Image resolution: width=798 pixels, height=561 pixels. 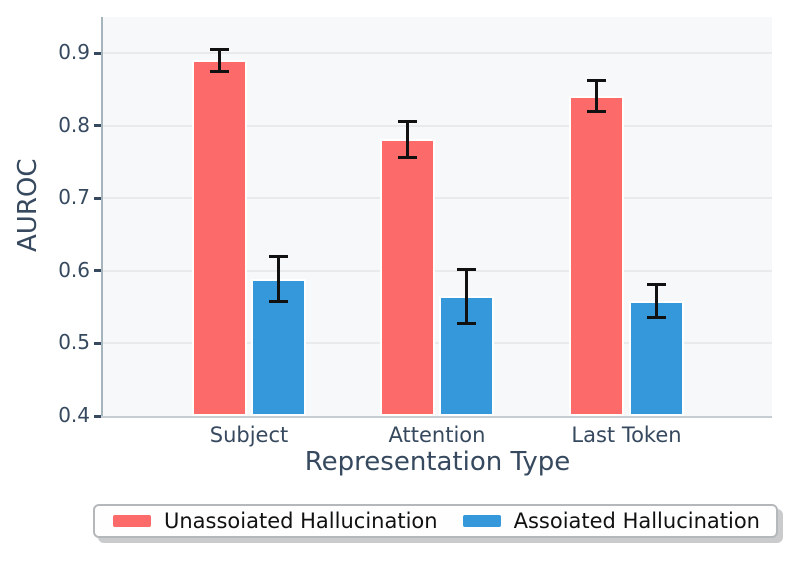 I want to click on y-axis-spine, so click(x=102, y=217).